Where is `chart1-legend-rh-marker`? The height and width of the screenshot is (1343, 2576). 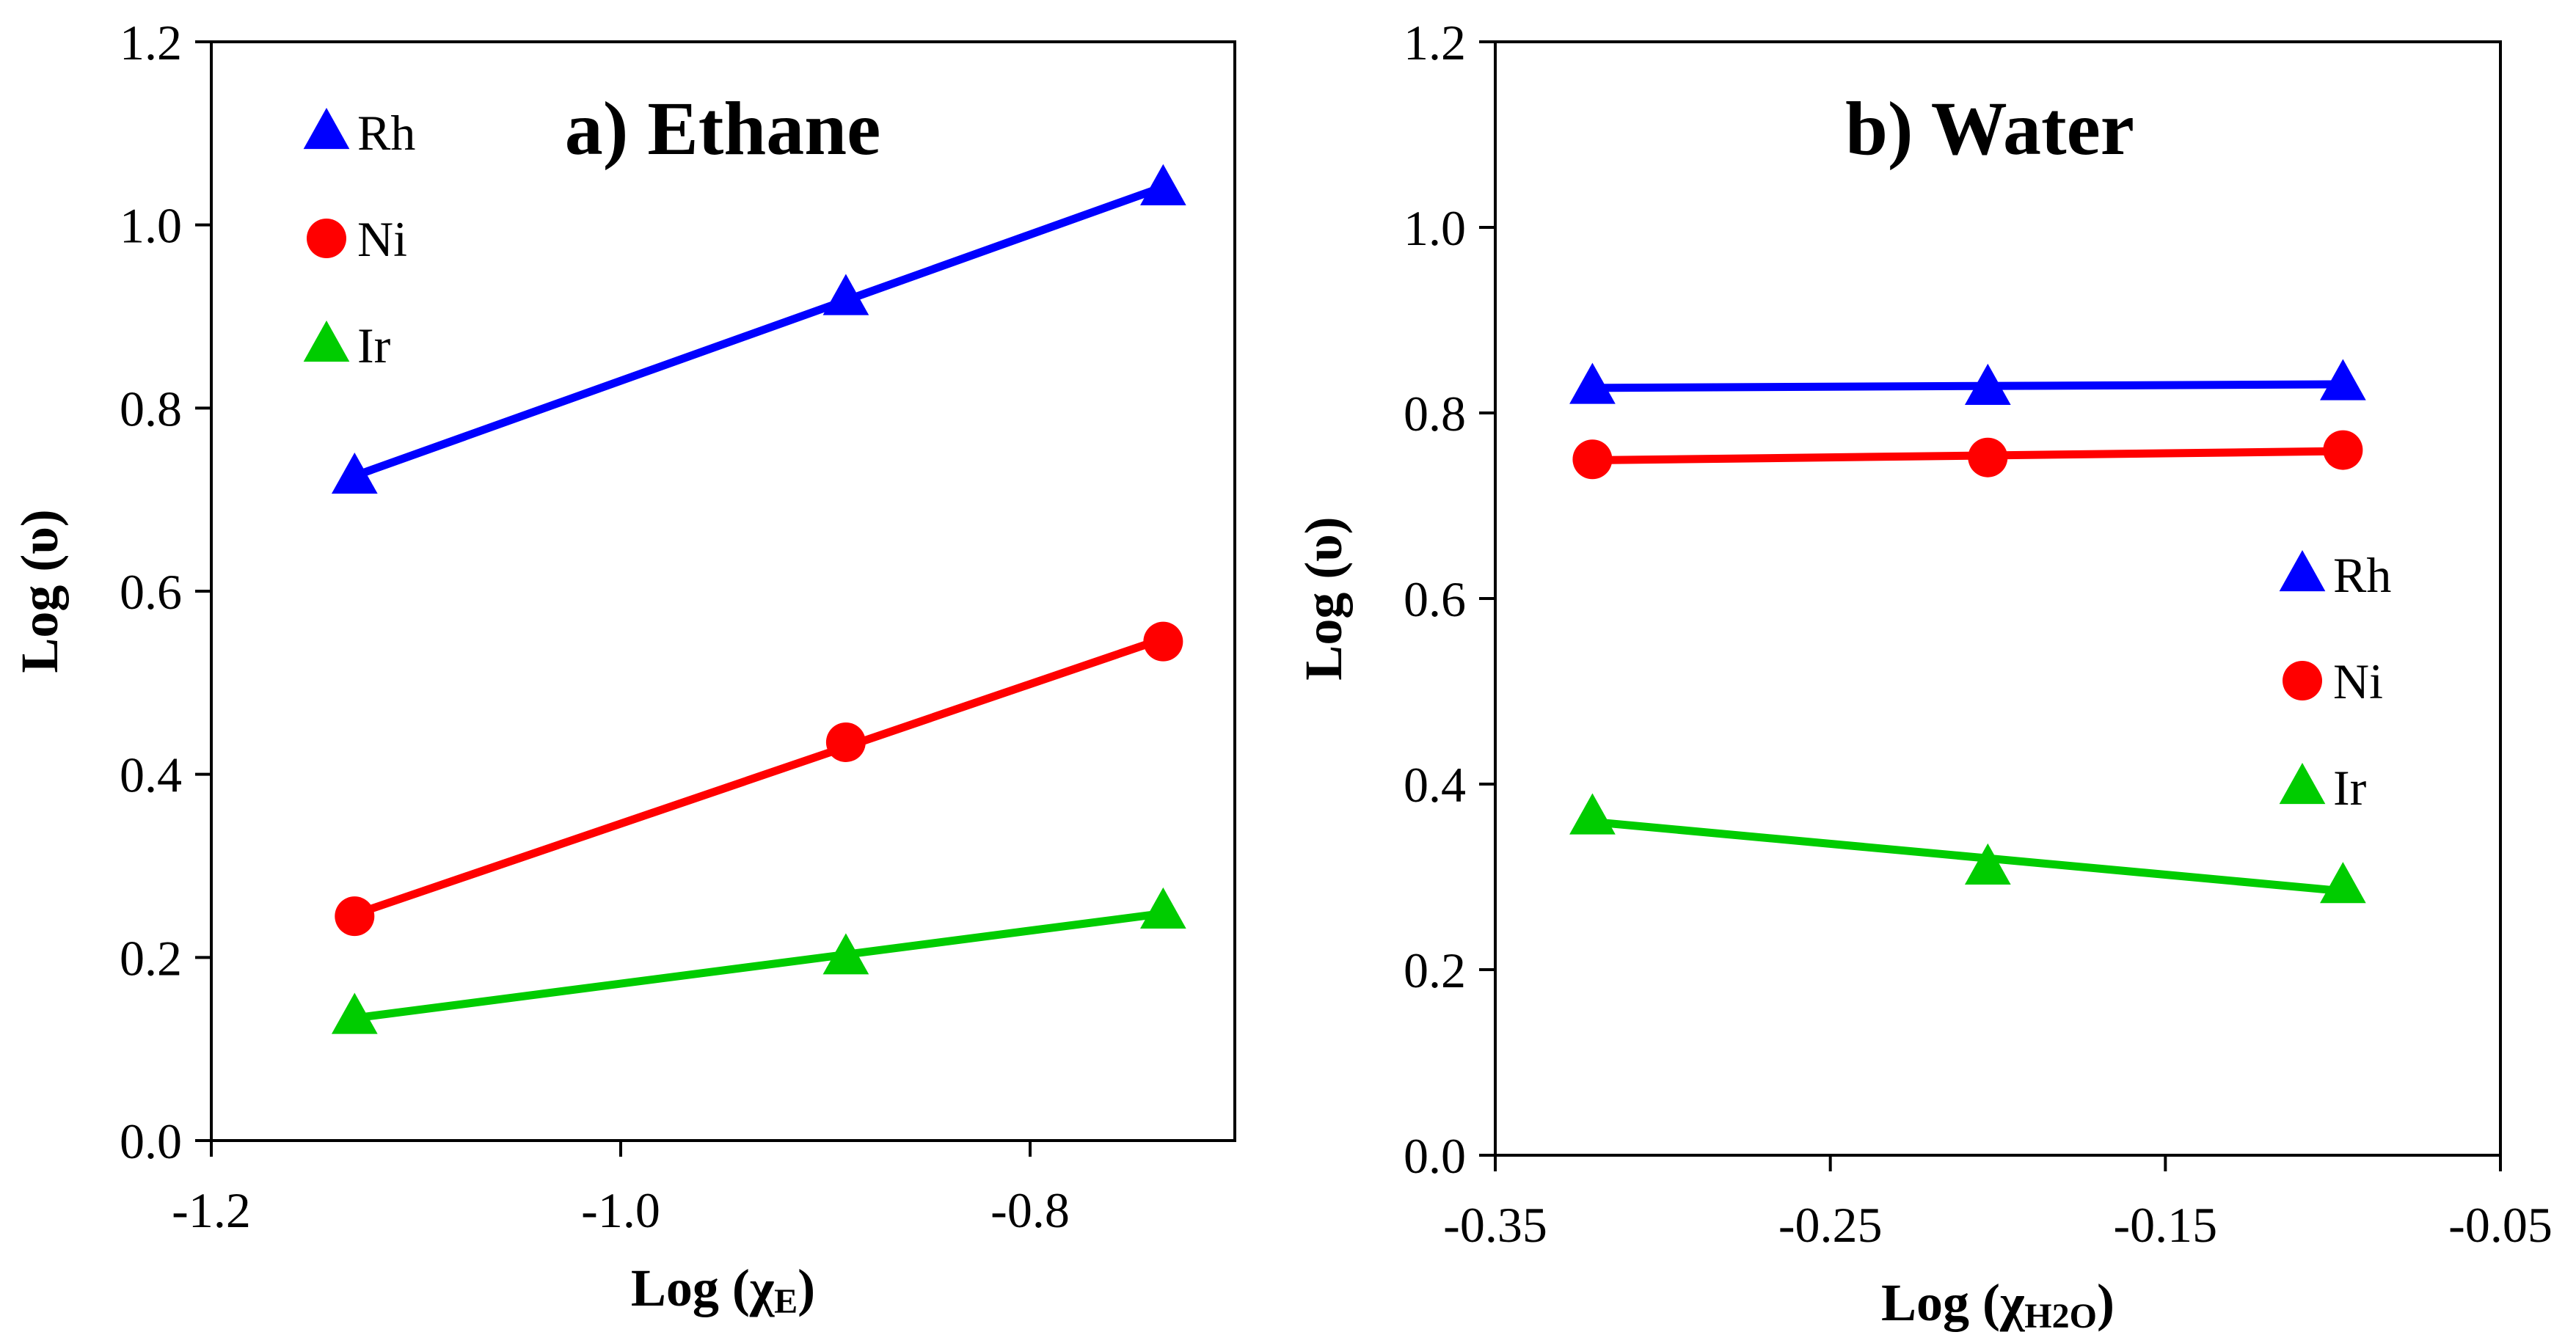
chart1-legend-rh-marker is located at coordinates (2302, 571).